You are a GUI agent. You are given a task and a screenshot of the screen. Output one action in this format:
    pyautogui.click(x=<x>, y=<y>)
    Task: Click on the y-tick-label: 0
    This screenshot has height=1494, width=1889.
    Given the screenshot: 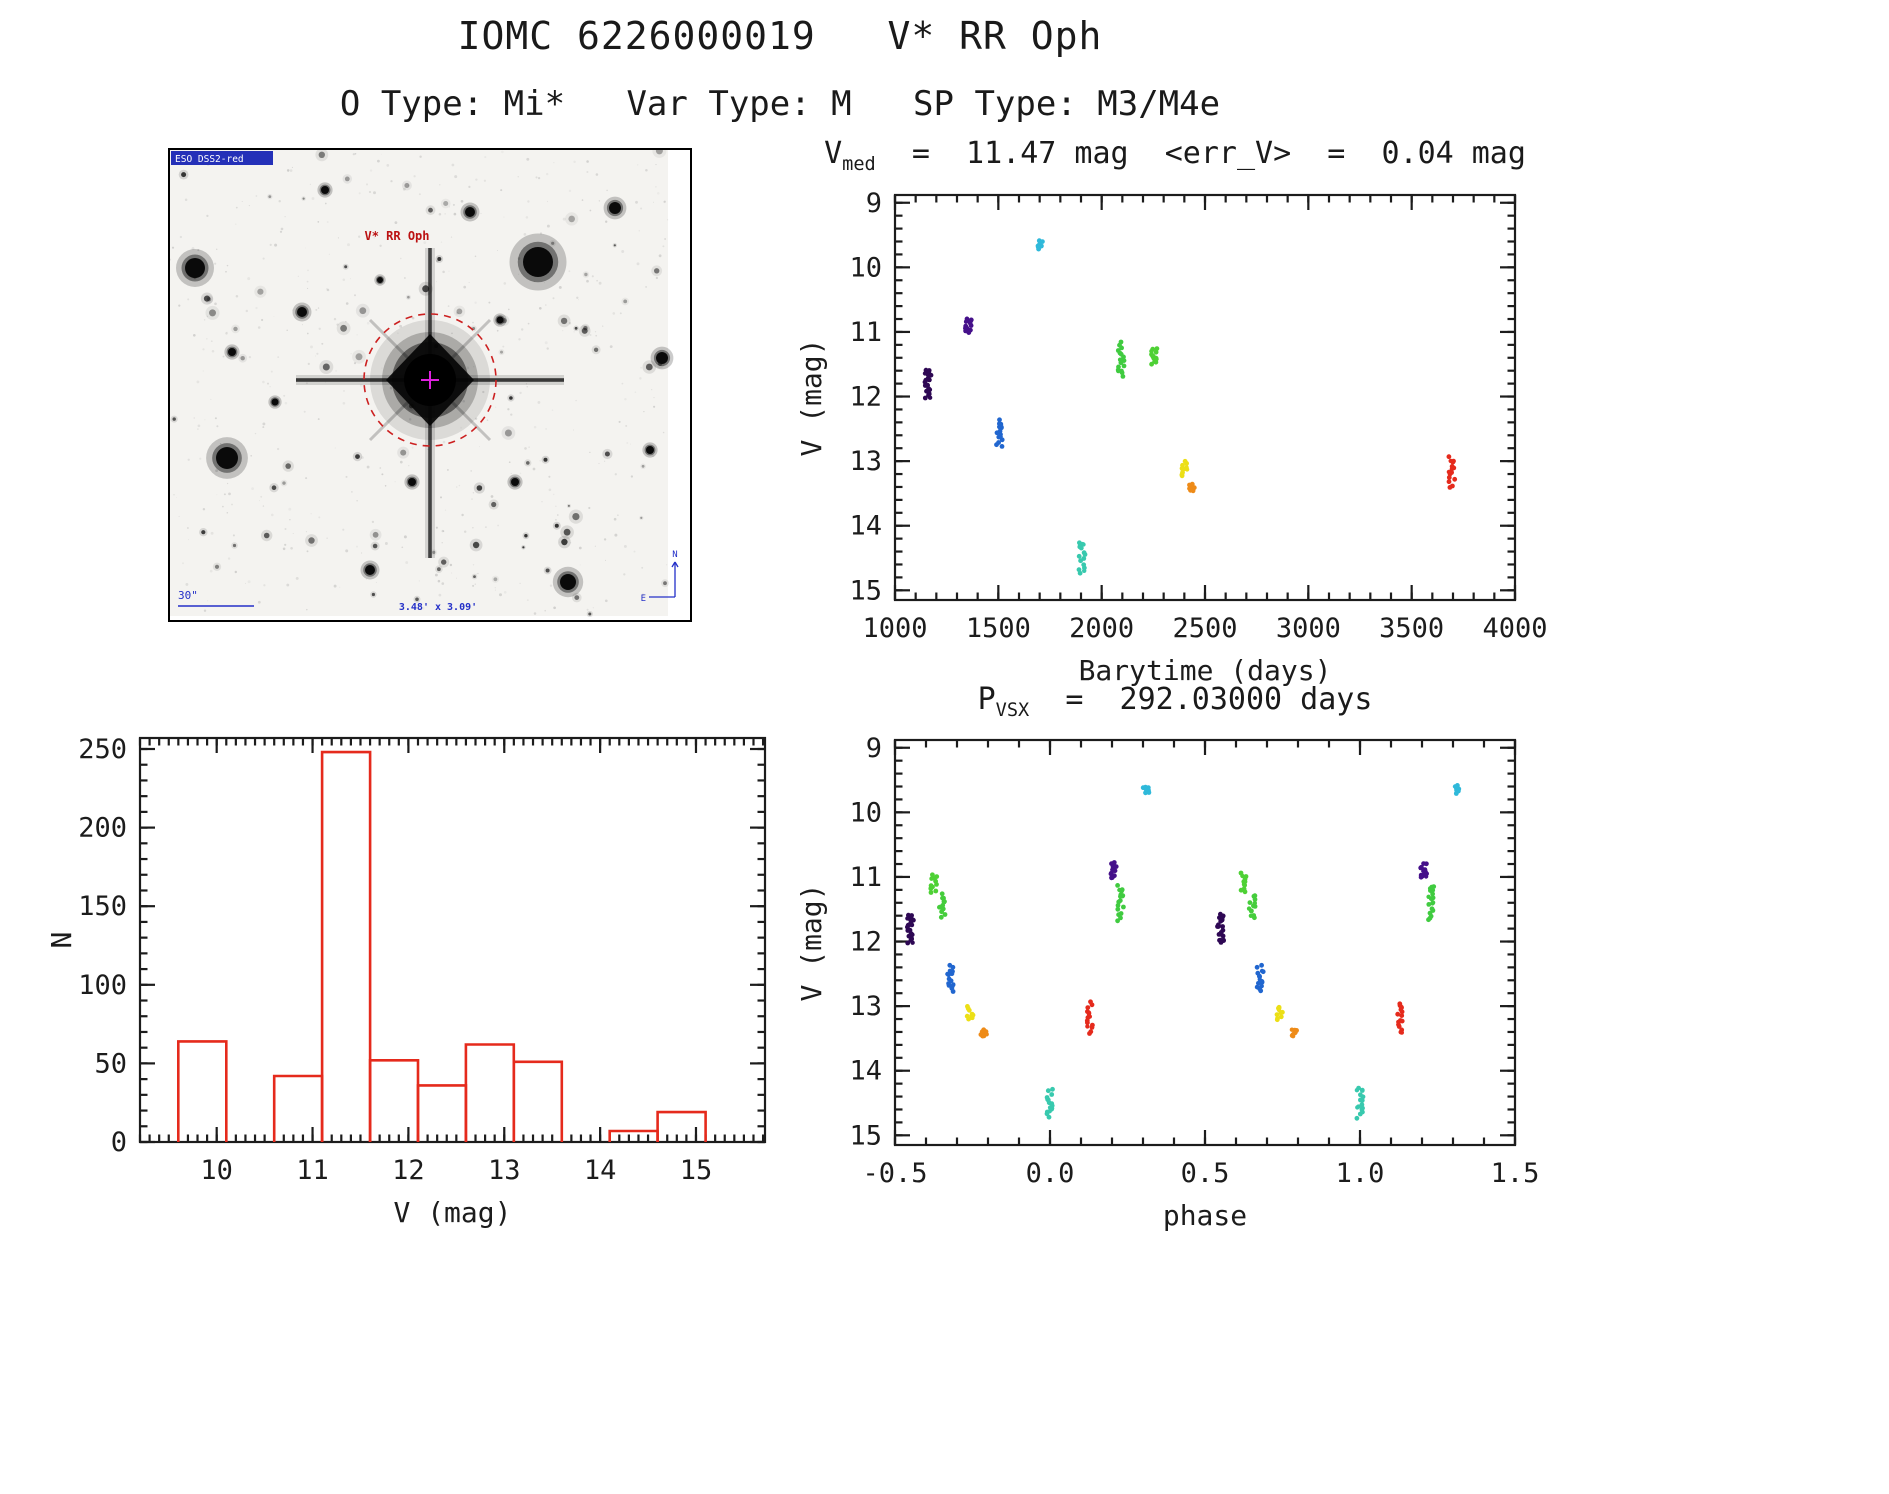 What is the action you would take?
    pyautogui.click(x=119, y=1142)
    